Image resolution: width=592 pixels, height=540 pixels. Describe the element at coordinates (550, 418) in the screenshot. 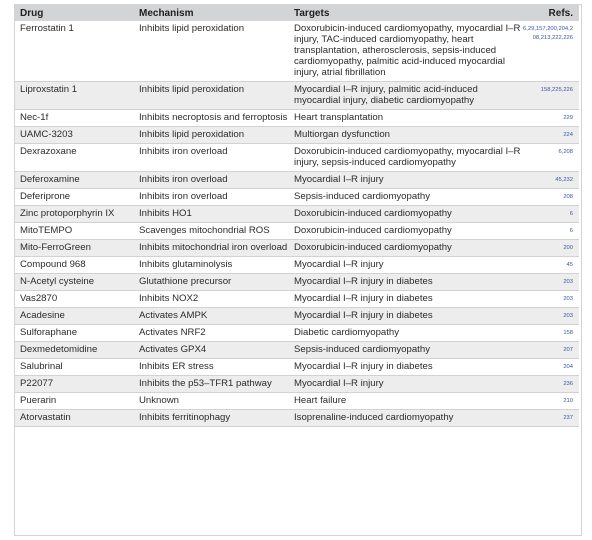

I see `refs-cell: 237` at that location.